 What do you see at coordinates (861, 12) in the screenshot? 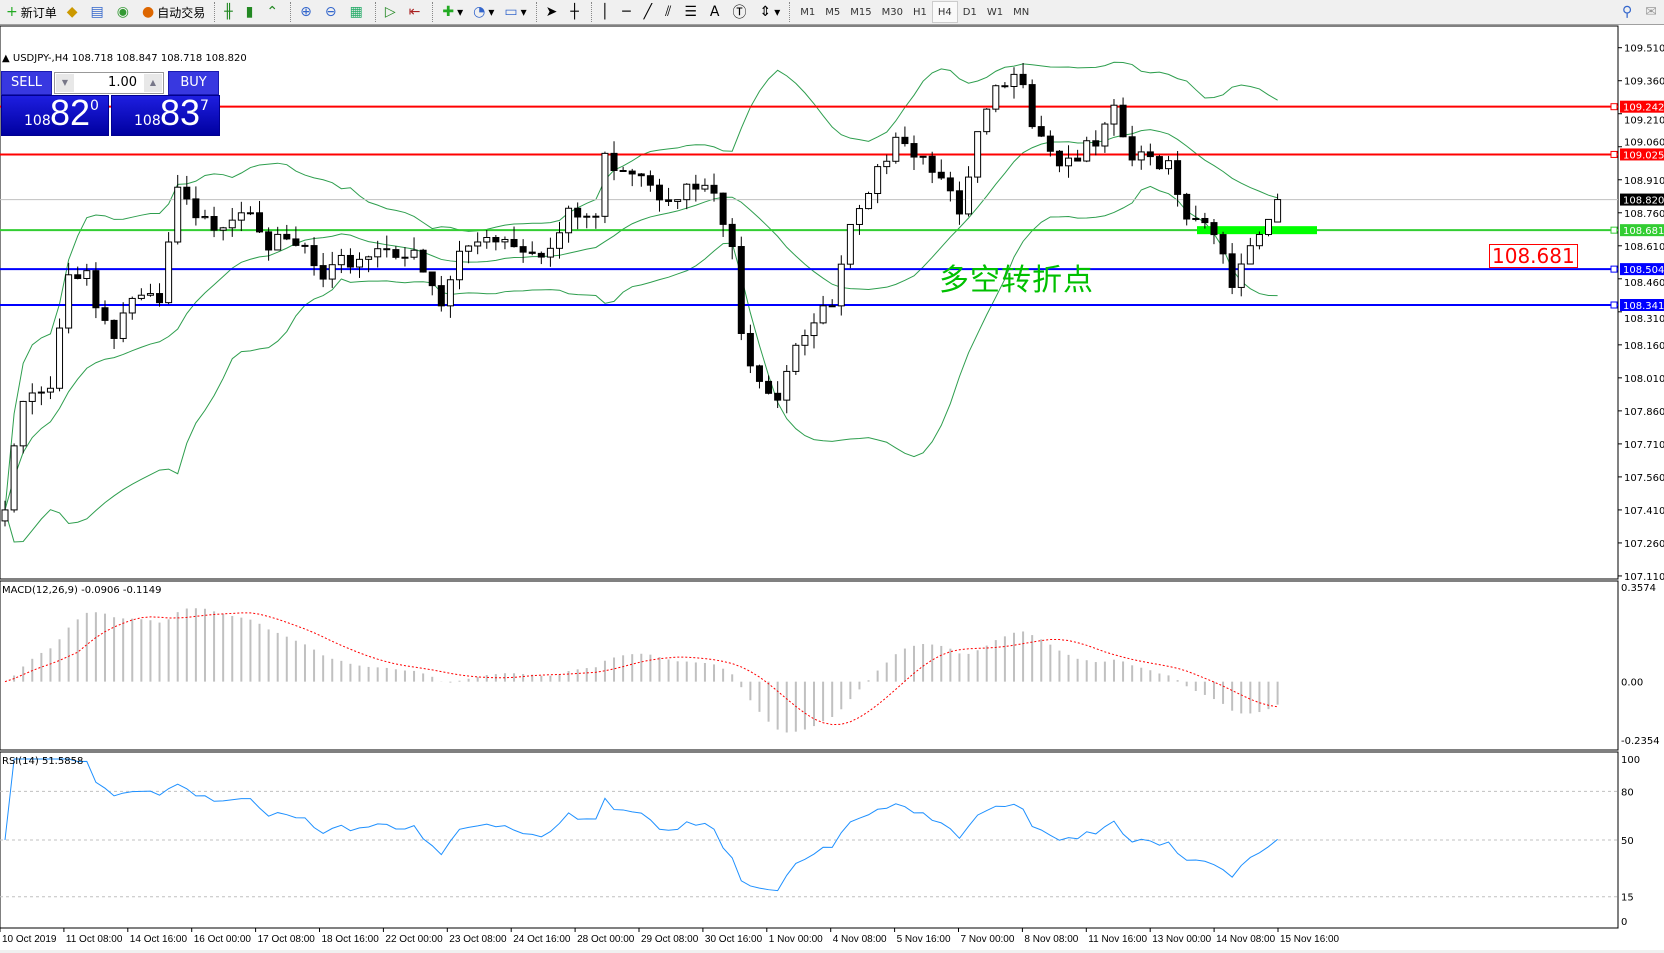
I see `timeframe-m15: M15` at bounding box center [861, 12].